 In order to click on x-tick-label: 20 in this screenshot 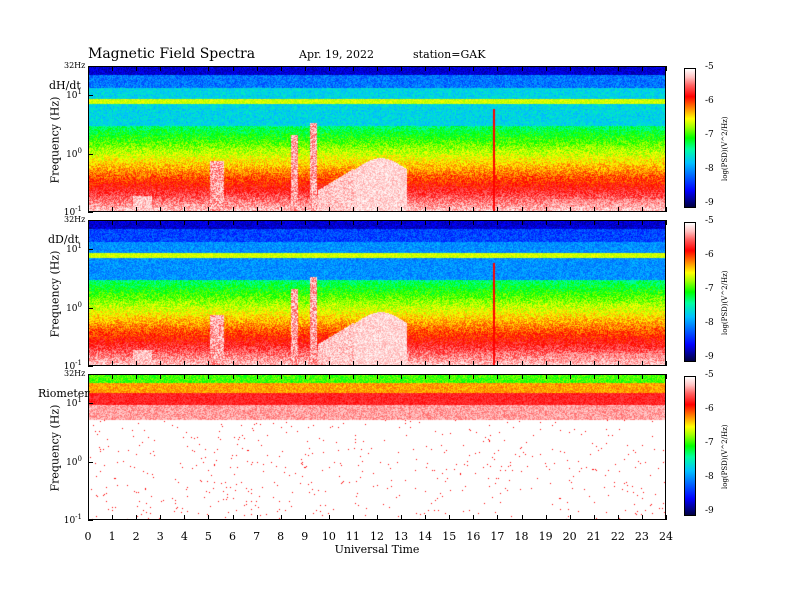, I will do `click(569, 536)`.